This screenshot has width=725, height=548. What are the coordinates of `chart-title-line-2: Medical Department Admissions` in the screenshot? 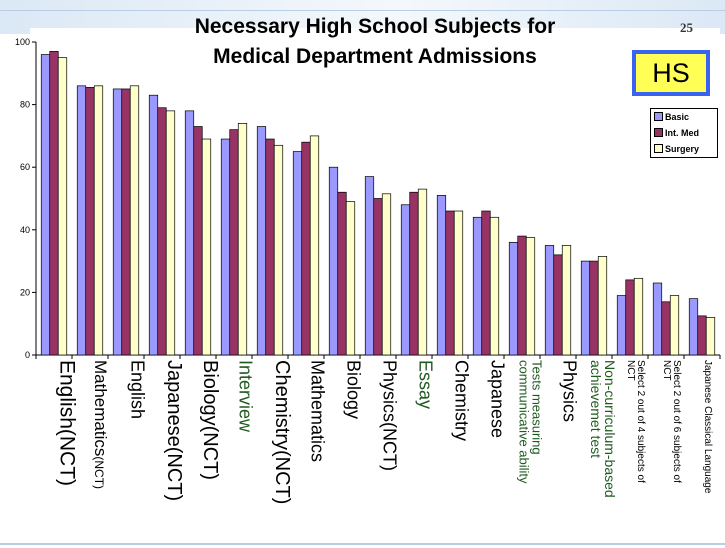 It's located at (375, 56).